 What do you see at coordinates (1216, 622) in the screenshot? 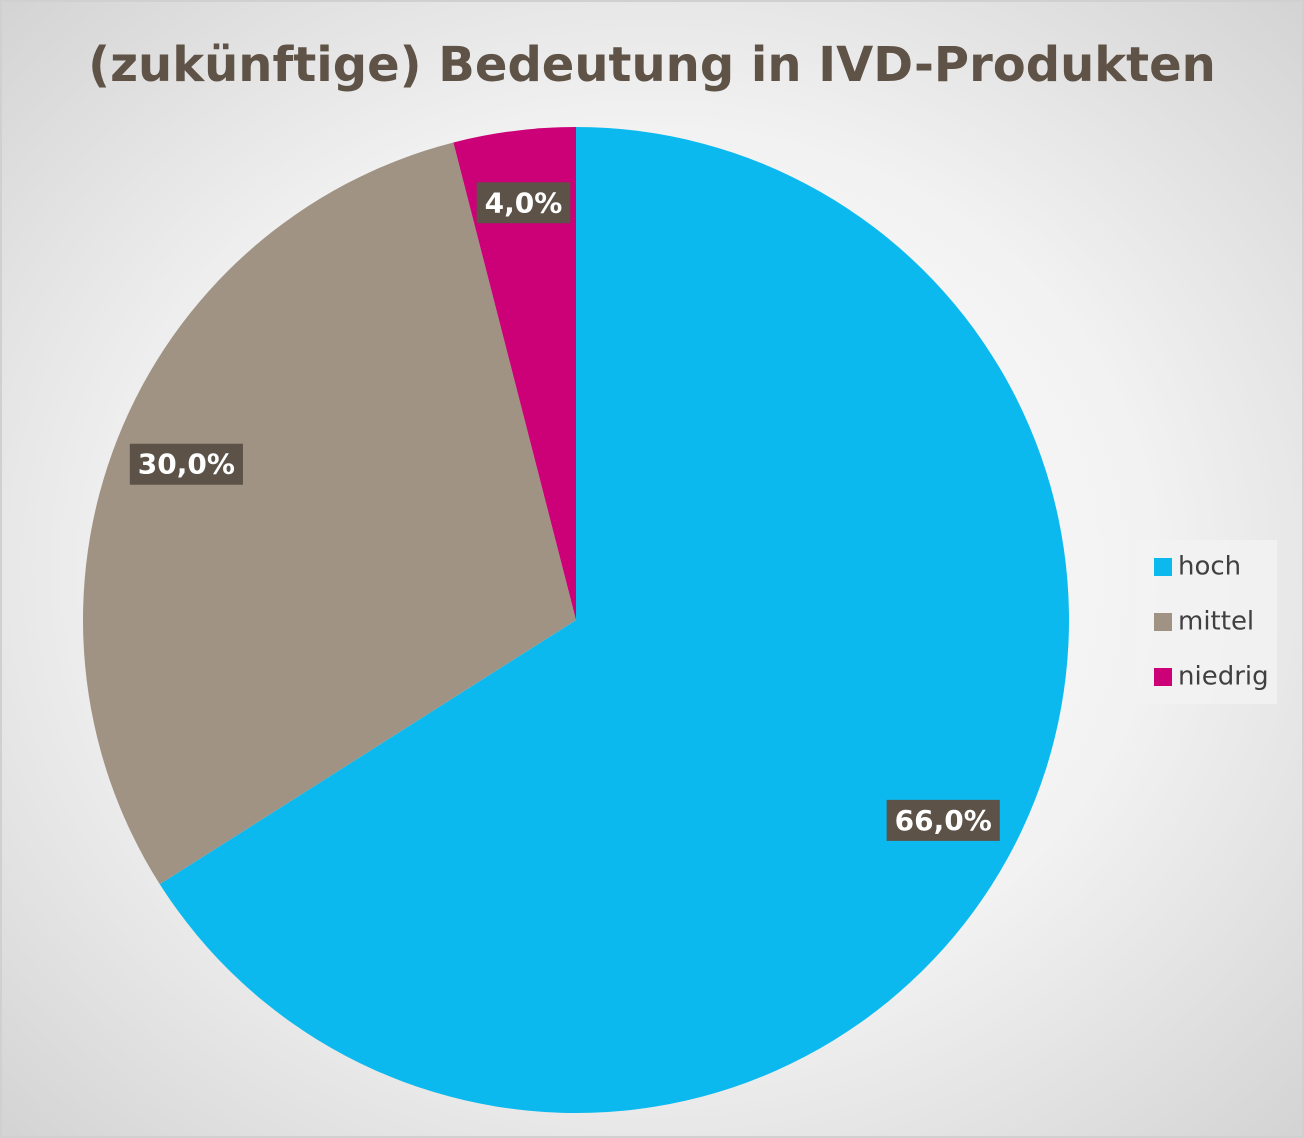
I see `legend-label: mittel` at bounding box center [1216, 622].